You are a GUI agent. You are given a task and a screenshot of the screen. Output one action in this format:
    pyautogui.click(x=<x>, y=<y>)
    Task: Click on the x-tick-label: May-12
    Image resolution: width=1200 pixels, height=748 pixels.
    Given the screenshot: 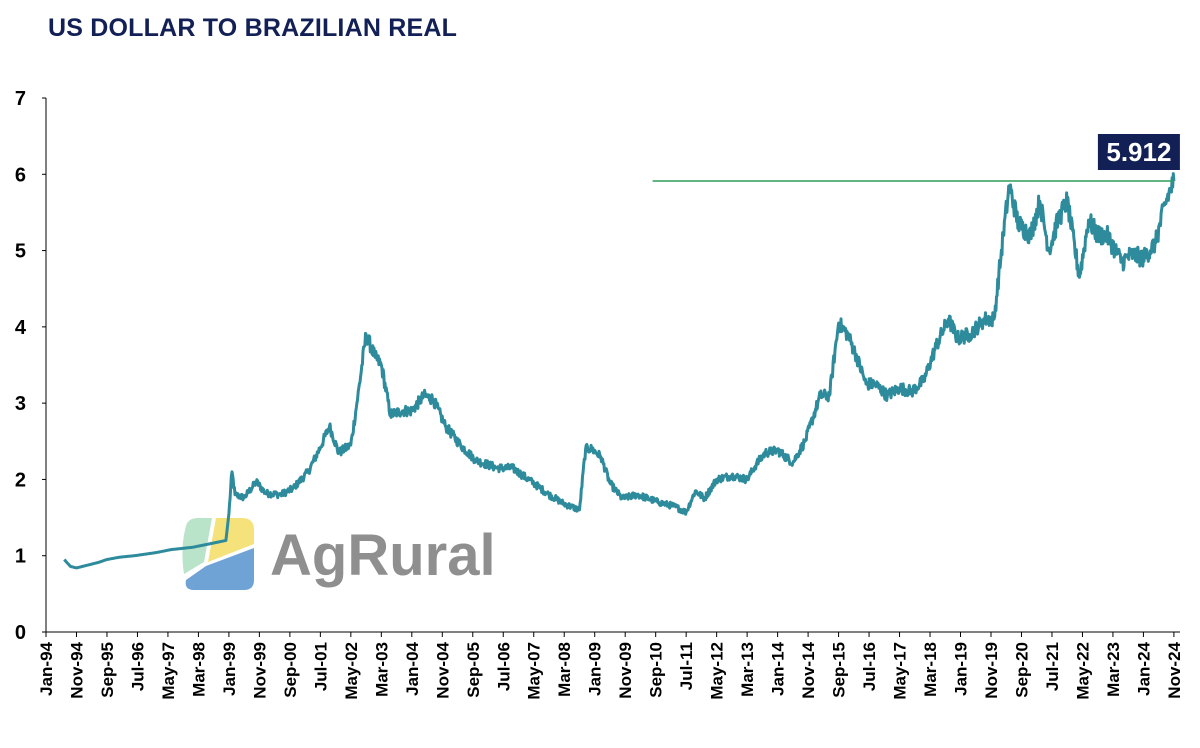 What is the action you would take?
    pyautogui.click(x=717, y=671)
    